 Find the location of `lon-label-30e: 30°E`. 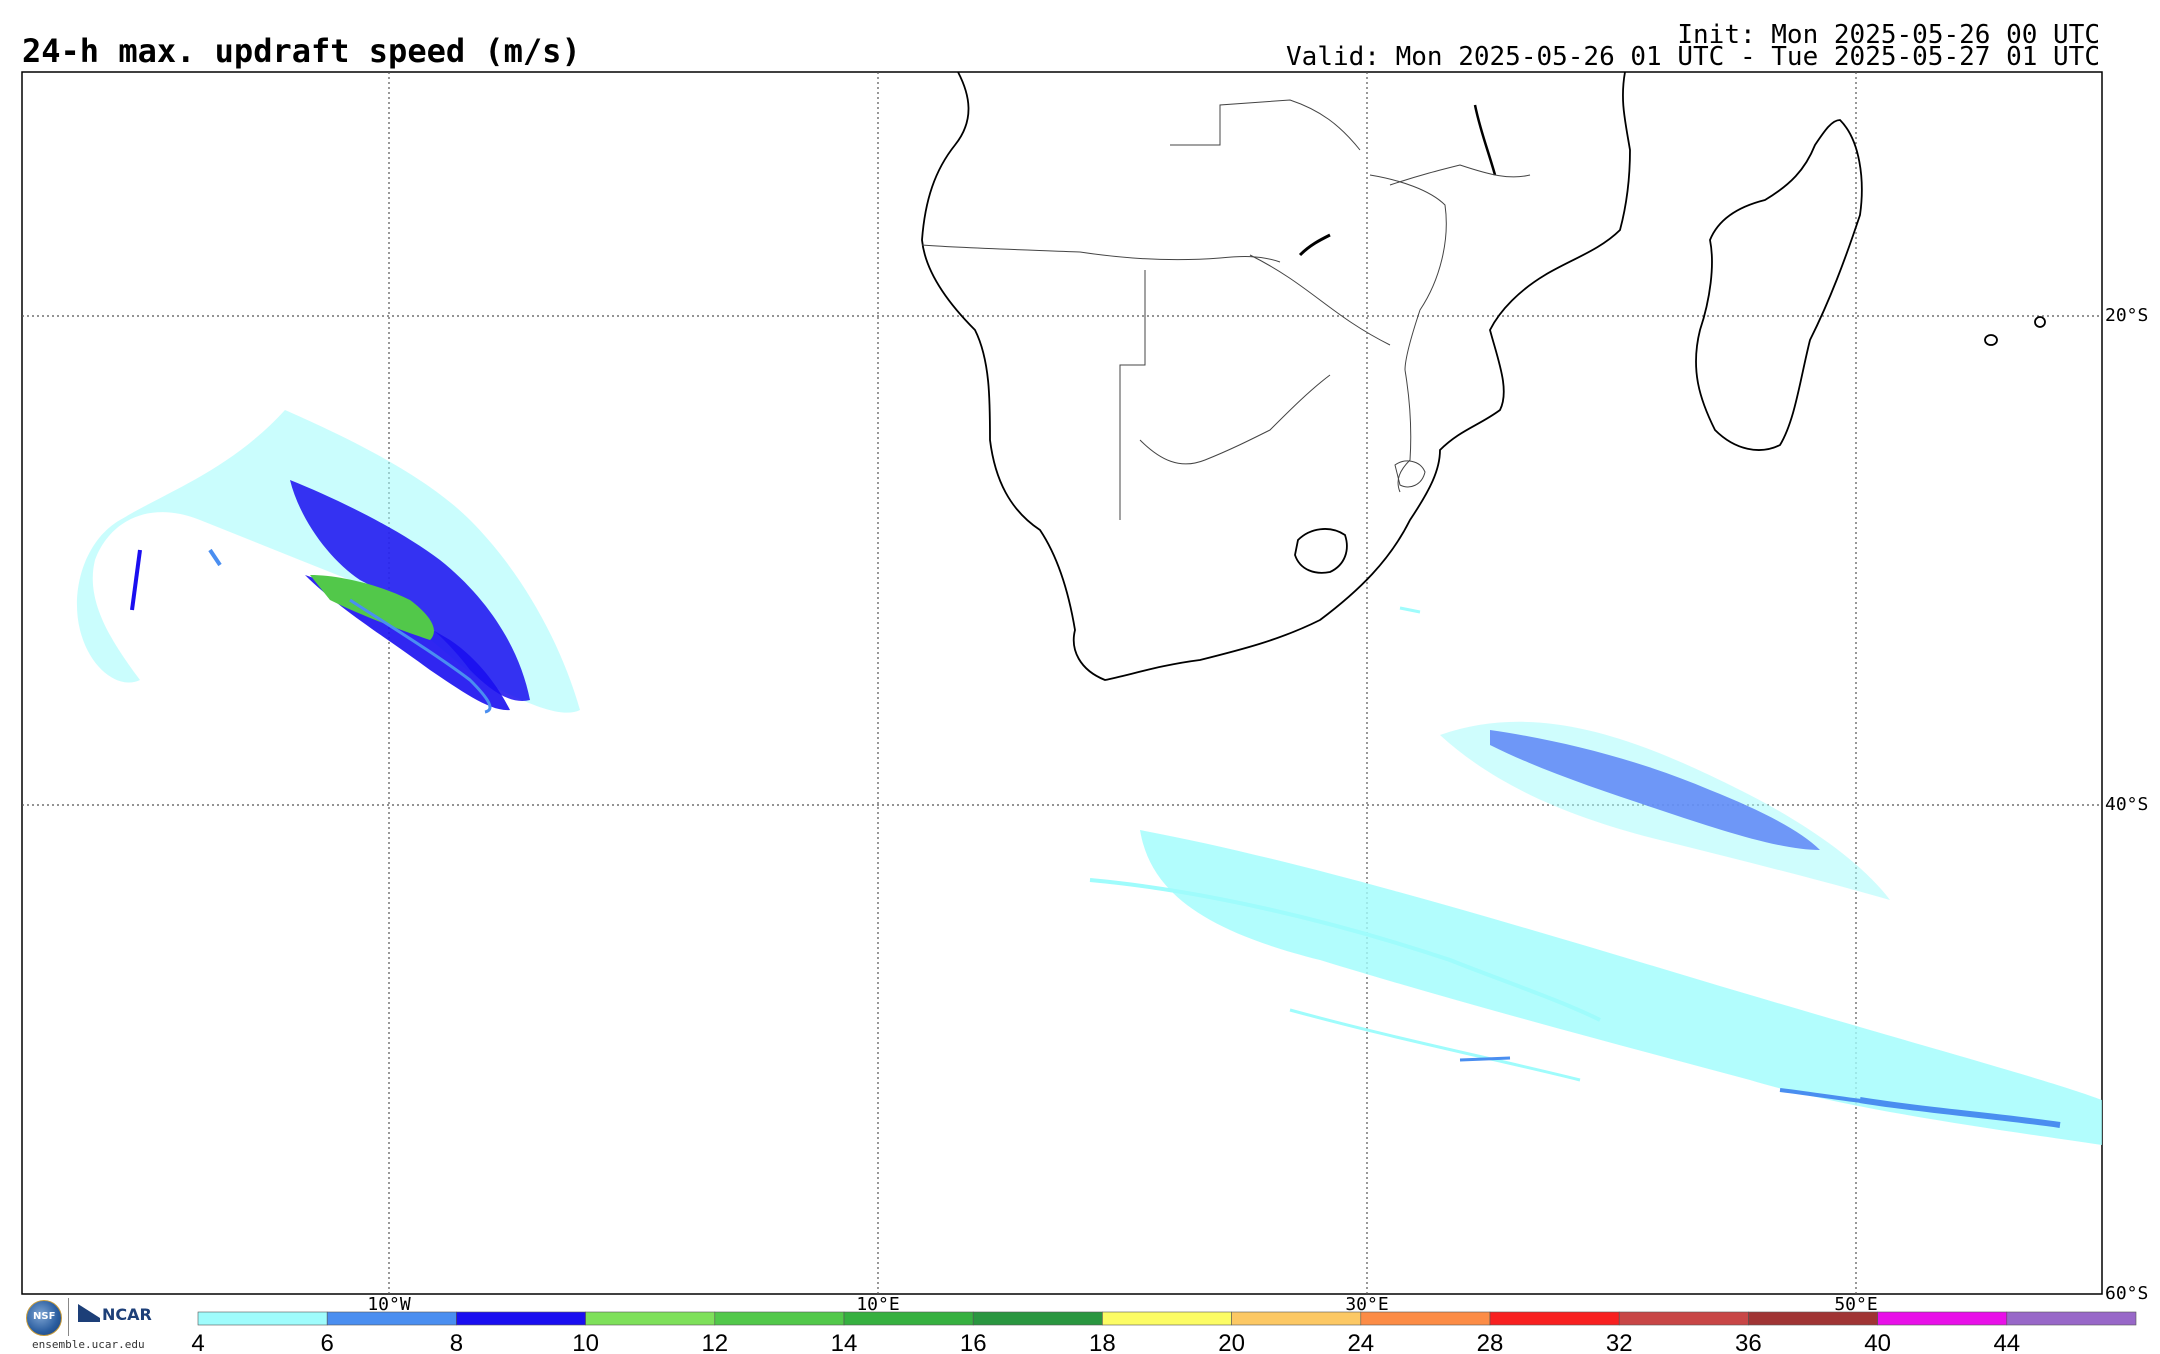

lon-label-30e: 30°E is located at coordinates (1366, 1304).